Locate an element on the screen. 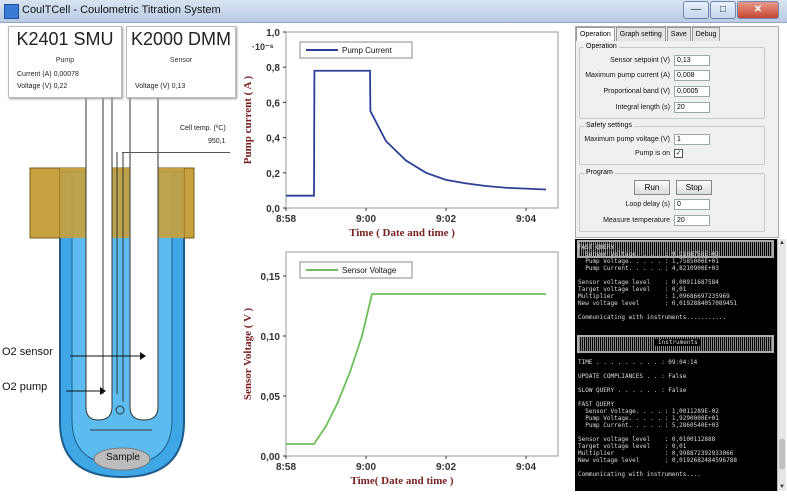 The height and width of the screenshot is (501, 787). loop-delay-input: 0 is located at coordinates (692, 204).